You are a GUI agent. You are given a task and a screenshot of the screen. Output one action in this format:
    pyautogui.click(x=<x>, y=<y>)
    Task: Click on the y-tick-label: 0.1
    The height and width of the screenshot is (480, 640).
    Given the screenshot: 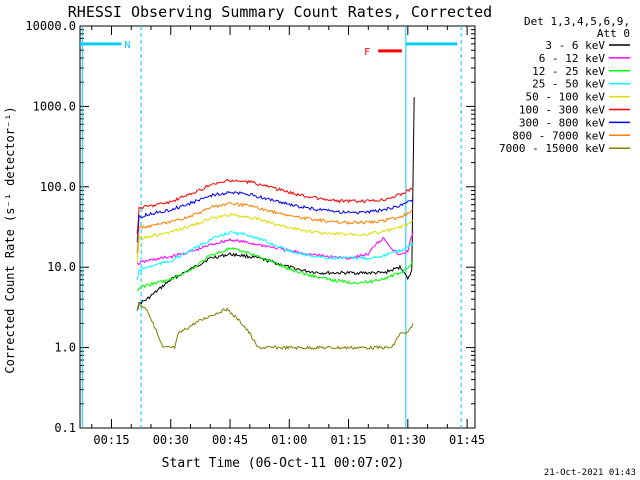 What is the action you would take?
    pyautogui.click(x=65, y=428)
    